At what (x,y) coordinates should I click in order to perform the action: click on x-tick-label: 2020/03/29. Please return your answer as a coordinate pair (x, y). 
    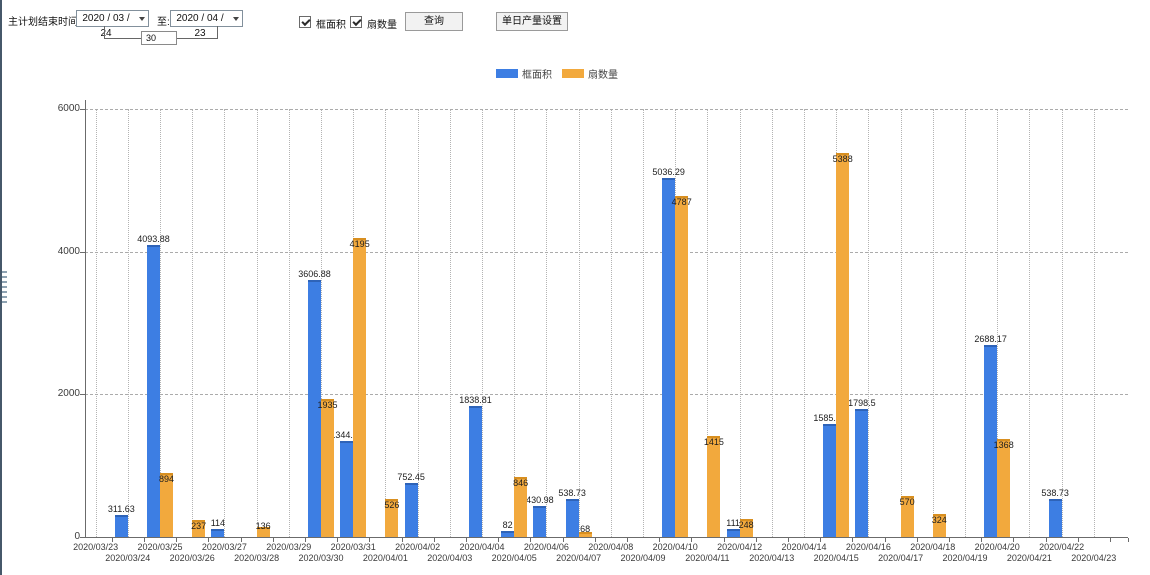
    Looking at the image, I should click on (289, 547).